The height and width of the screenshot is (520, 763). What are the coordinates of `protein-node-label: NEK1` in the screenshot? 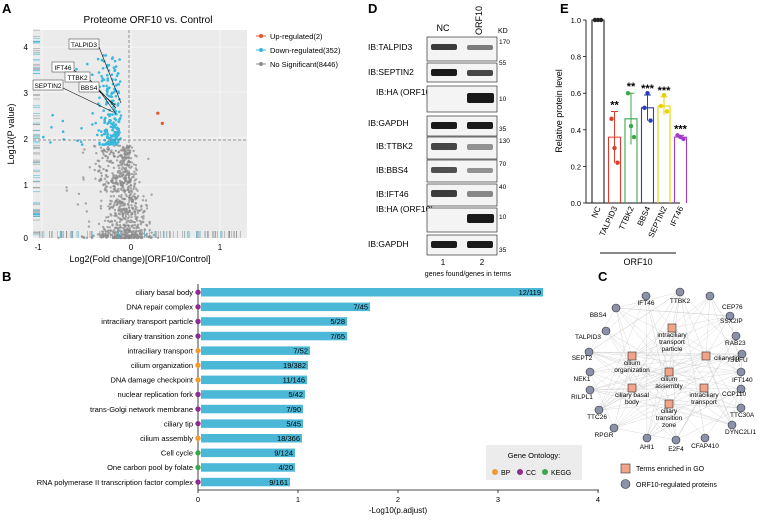 It's located at (582, 379).